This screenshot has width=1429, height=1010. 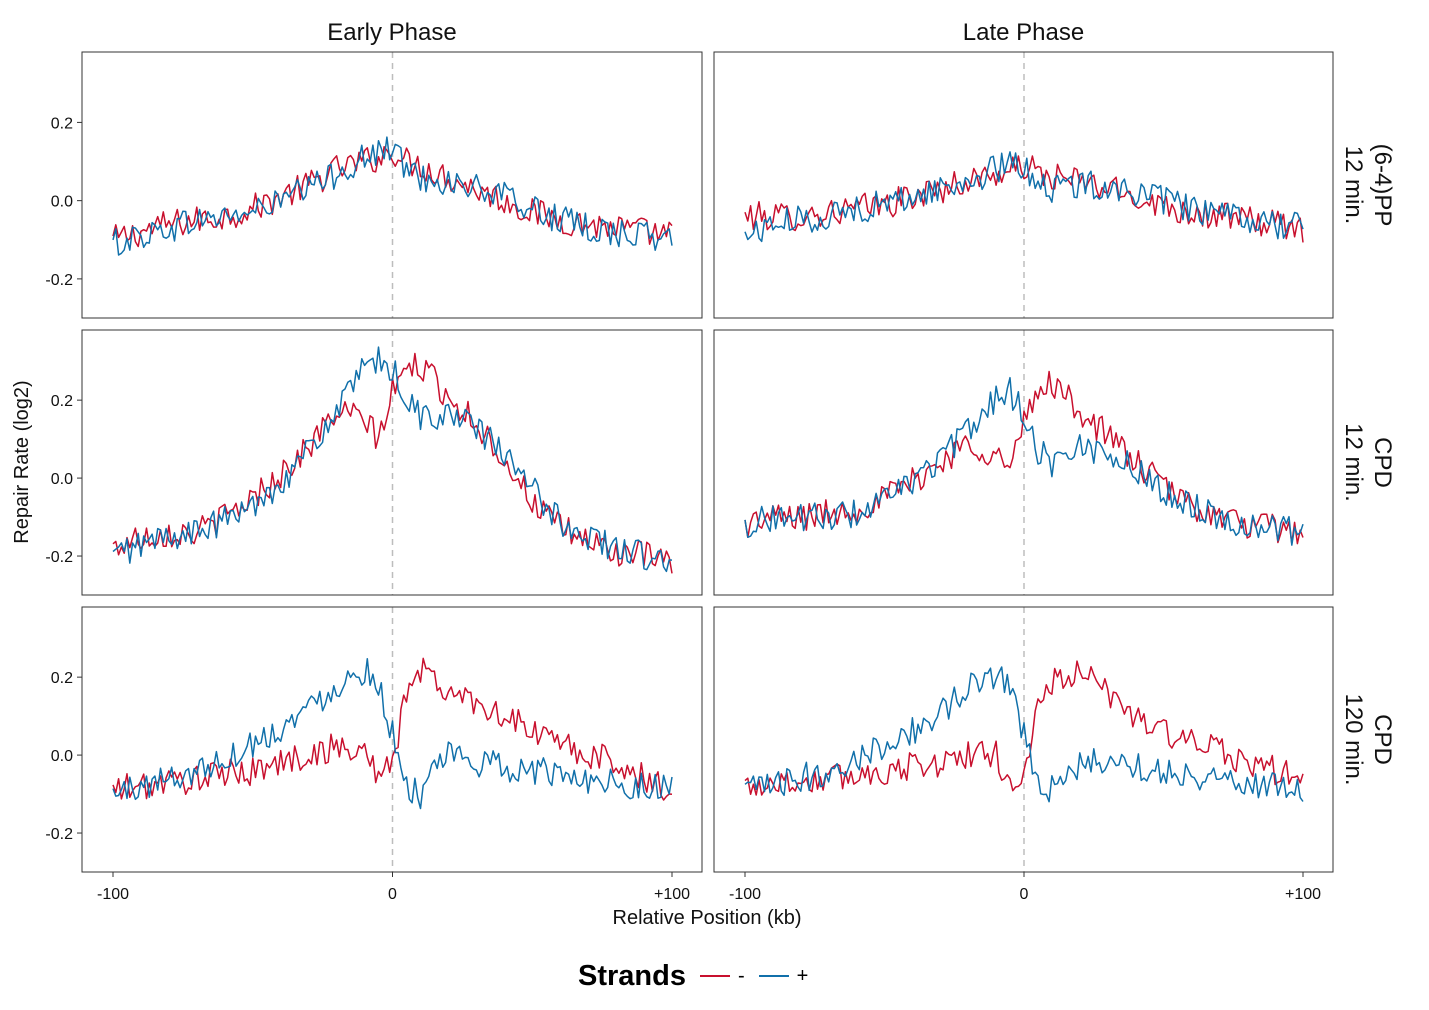 What do you see at coordinates (1353, 739) in the screenshot?
I see `facet-row-label-line: 120 min.` at bounding box center [1353, 739].